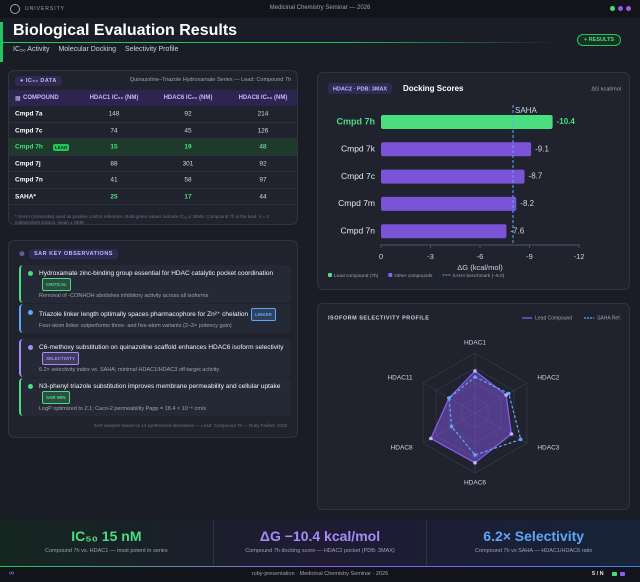 The image size is (640, 582). I want to click on category-label: Cmpd 7m, so click(356, 203).